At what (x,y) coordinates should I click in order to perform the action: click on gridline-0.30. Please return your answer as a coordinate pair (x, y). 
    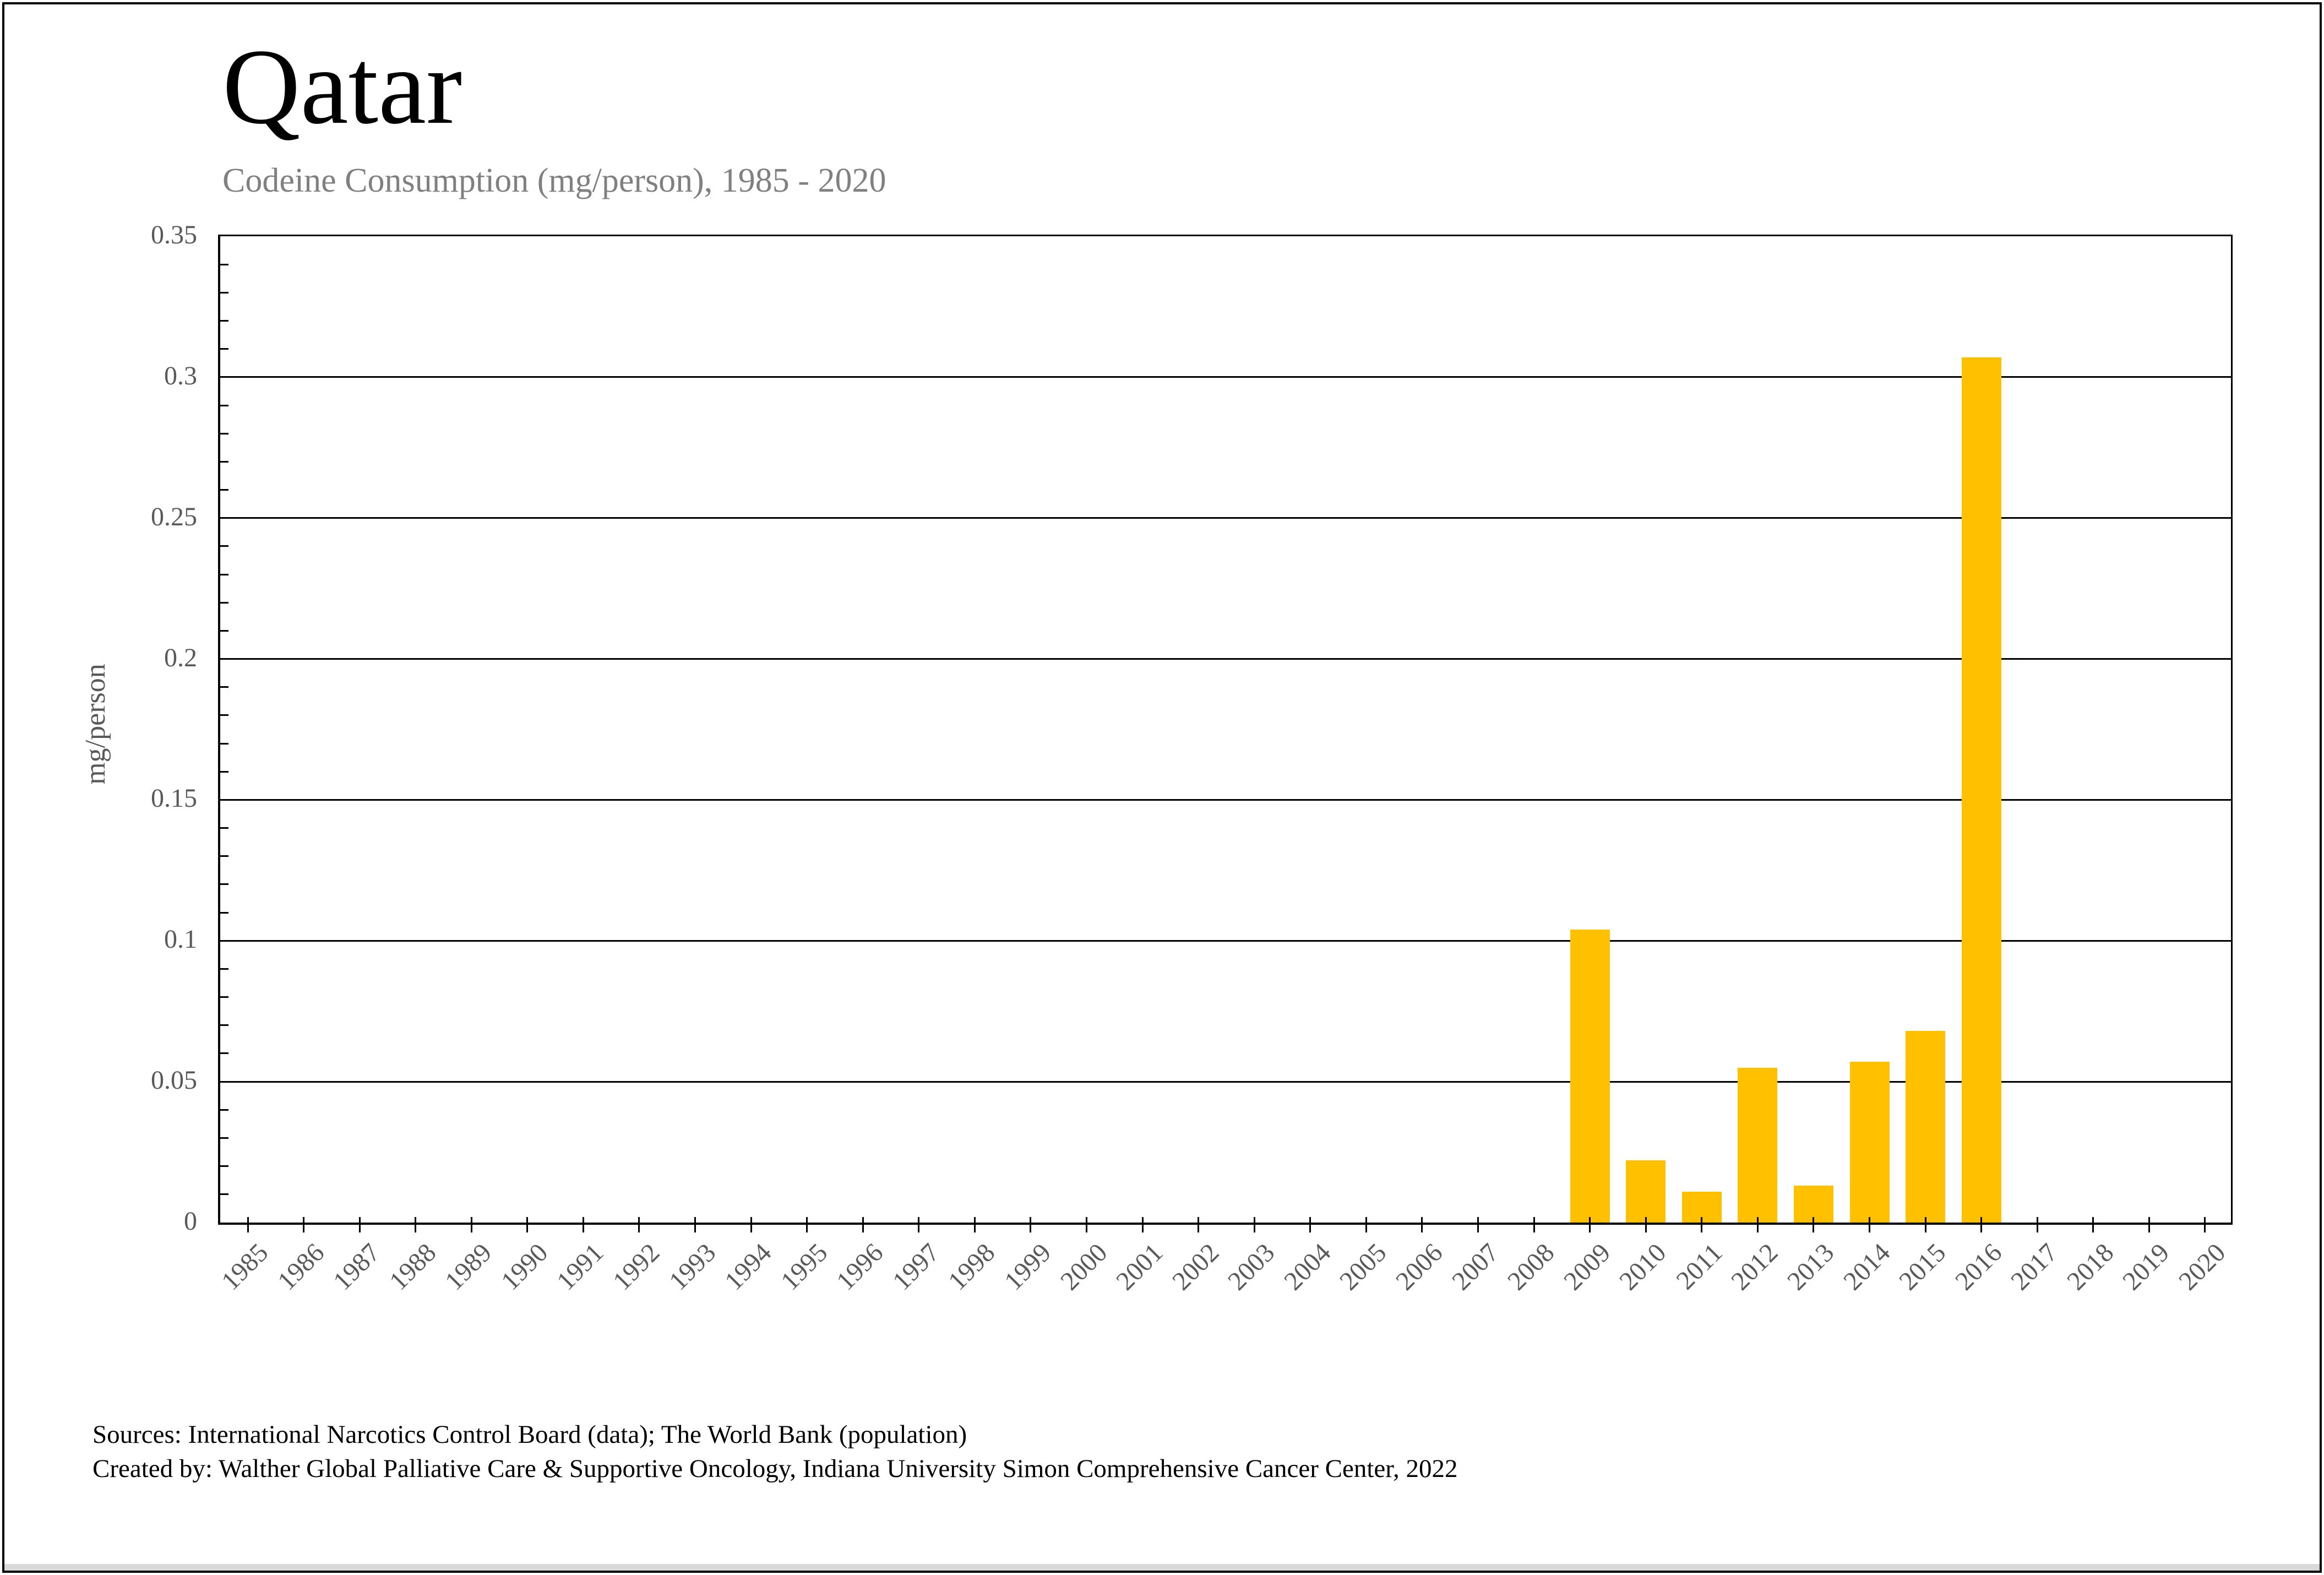
    Looking at the image, I should click on (1225, 377).